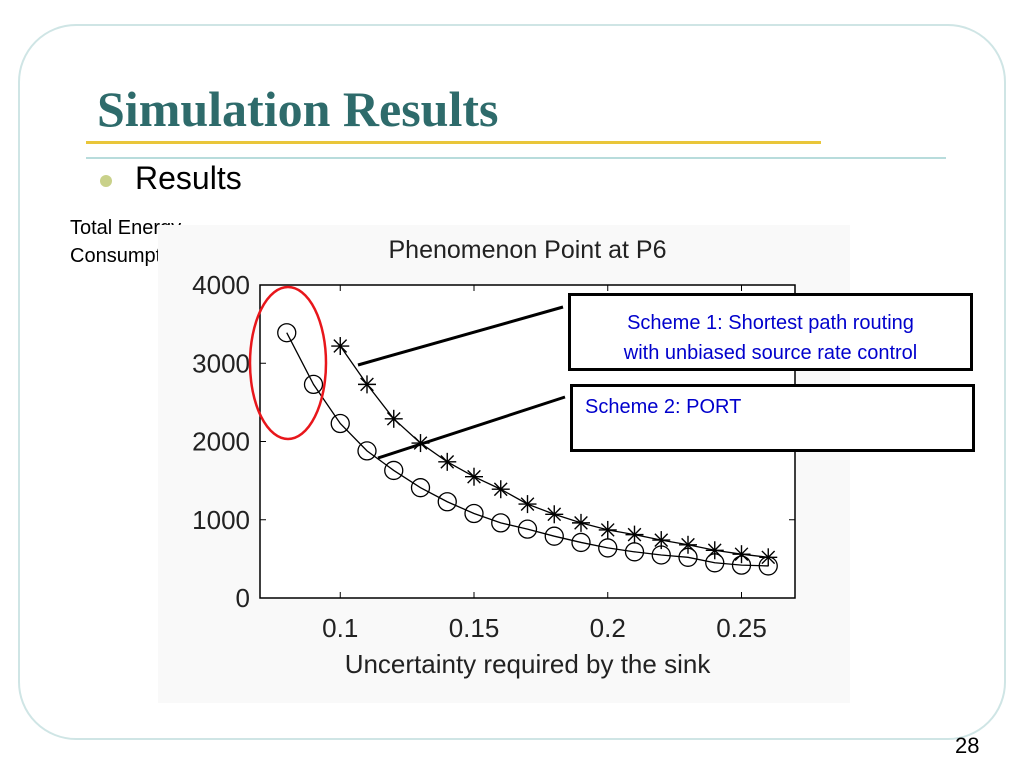 The image size is (1024, 768). What do you see at coordinates (770, 353) in the screenshot?
I see `callout-scheme1-line2: with unbiased source rate control` at bounding box center [770, 353].